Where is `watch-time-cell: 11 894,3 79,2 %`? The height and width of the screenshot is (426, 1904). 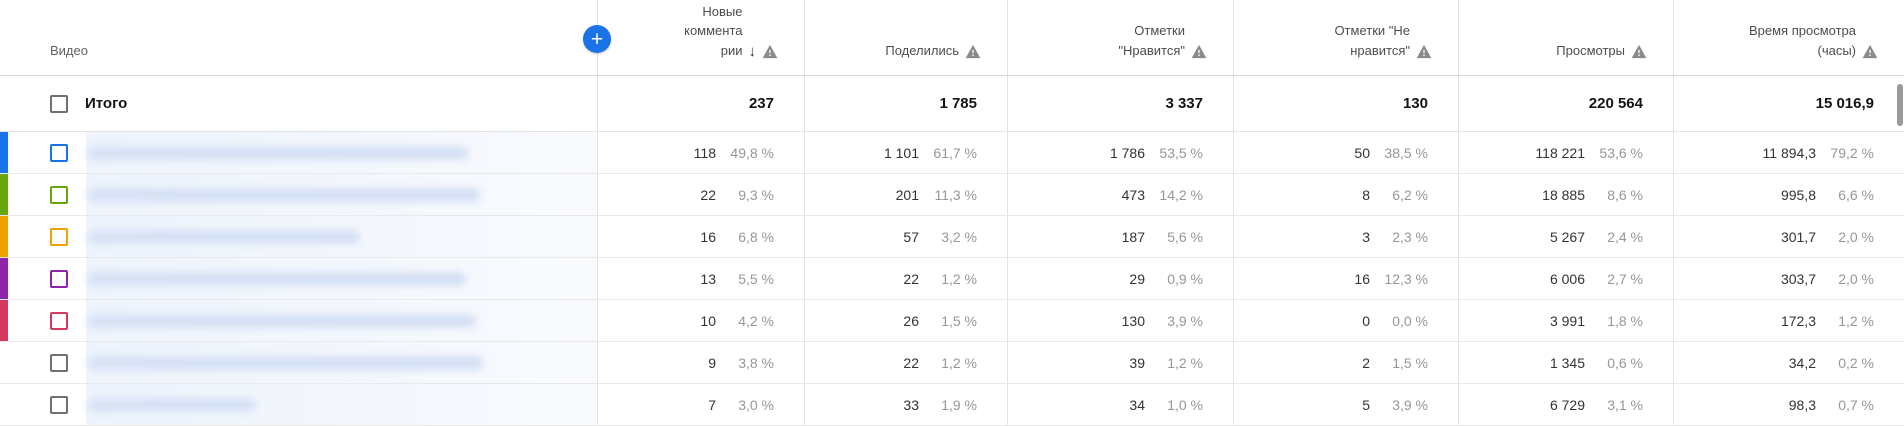
watch-time-cell: 11 894,3 79,2 % is located at coordinates (1788, 152).